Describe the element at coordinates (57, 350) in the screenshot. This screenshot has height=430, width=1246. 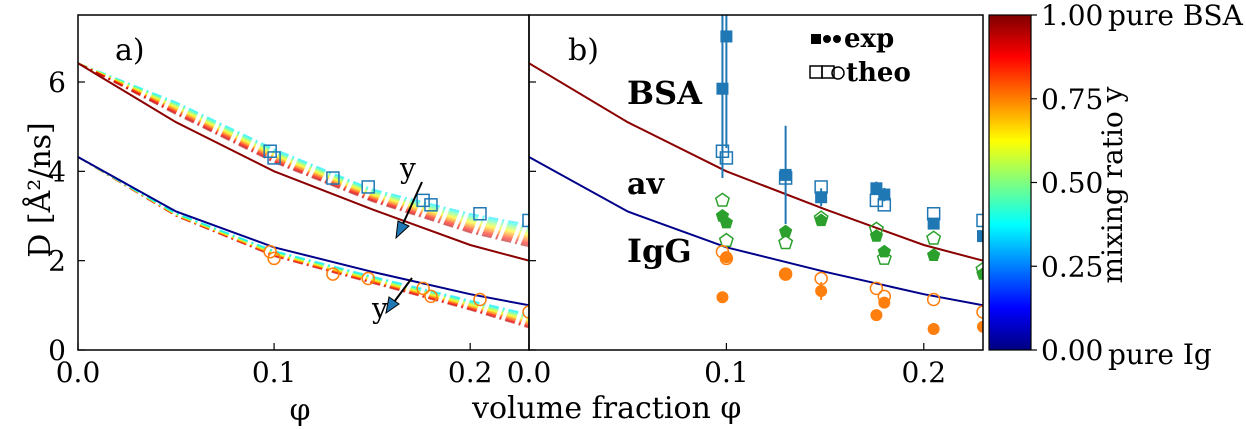
I see `y-tick-label: 0` at that location.